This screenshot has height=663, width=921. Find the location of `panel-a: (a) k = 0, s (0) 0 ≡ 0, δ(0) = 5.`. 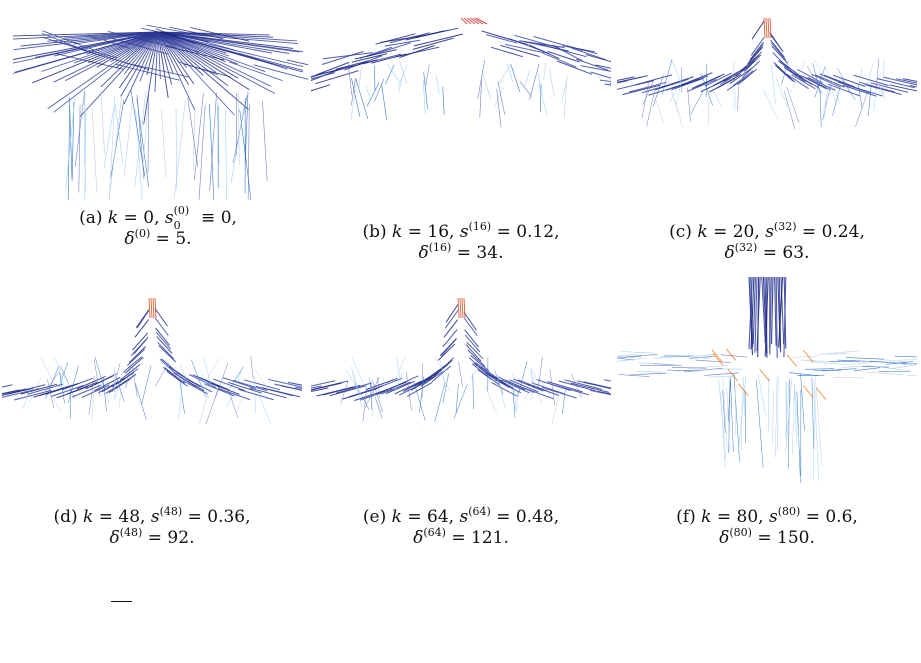

panel-a: (a) k = 0, s (0) 0 ≡ 0, δ(0) = 5. is located at coordinates (158, 137).